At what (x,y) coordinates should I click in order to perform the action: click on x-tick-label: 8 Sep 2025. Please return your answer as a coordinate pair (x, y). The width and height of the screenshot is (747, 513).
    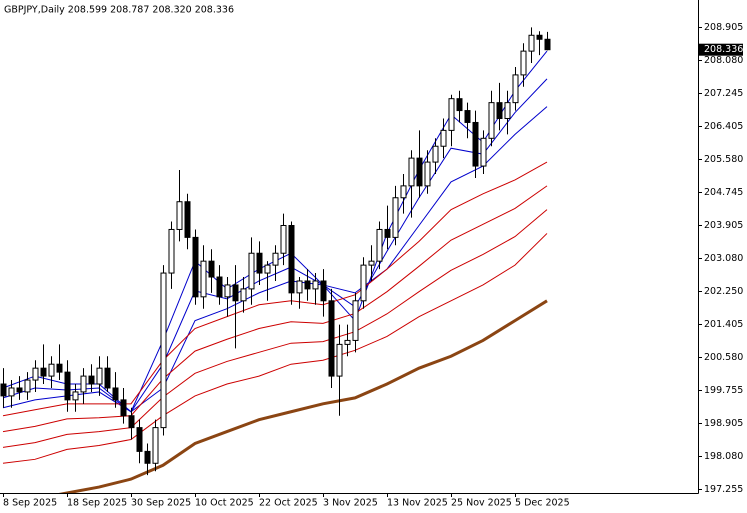
    Looking at the image, I should click on (30, 503).